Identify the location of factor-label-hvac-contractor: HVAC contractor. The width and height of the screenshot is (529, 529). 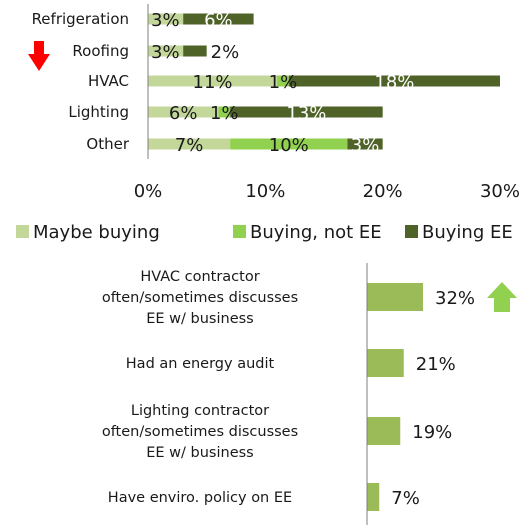
(199, 277).